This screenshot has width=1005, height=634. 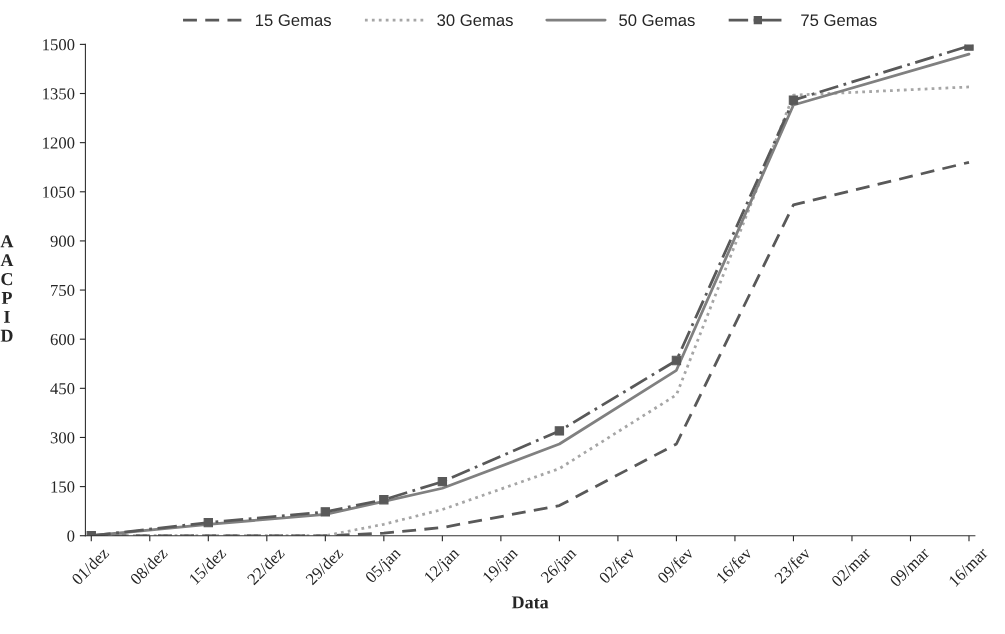 What do you see at coordinates (59, 192) in the screenshot?
I see `y-tick-label: 1050` at bounding box center [59, 192].